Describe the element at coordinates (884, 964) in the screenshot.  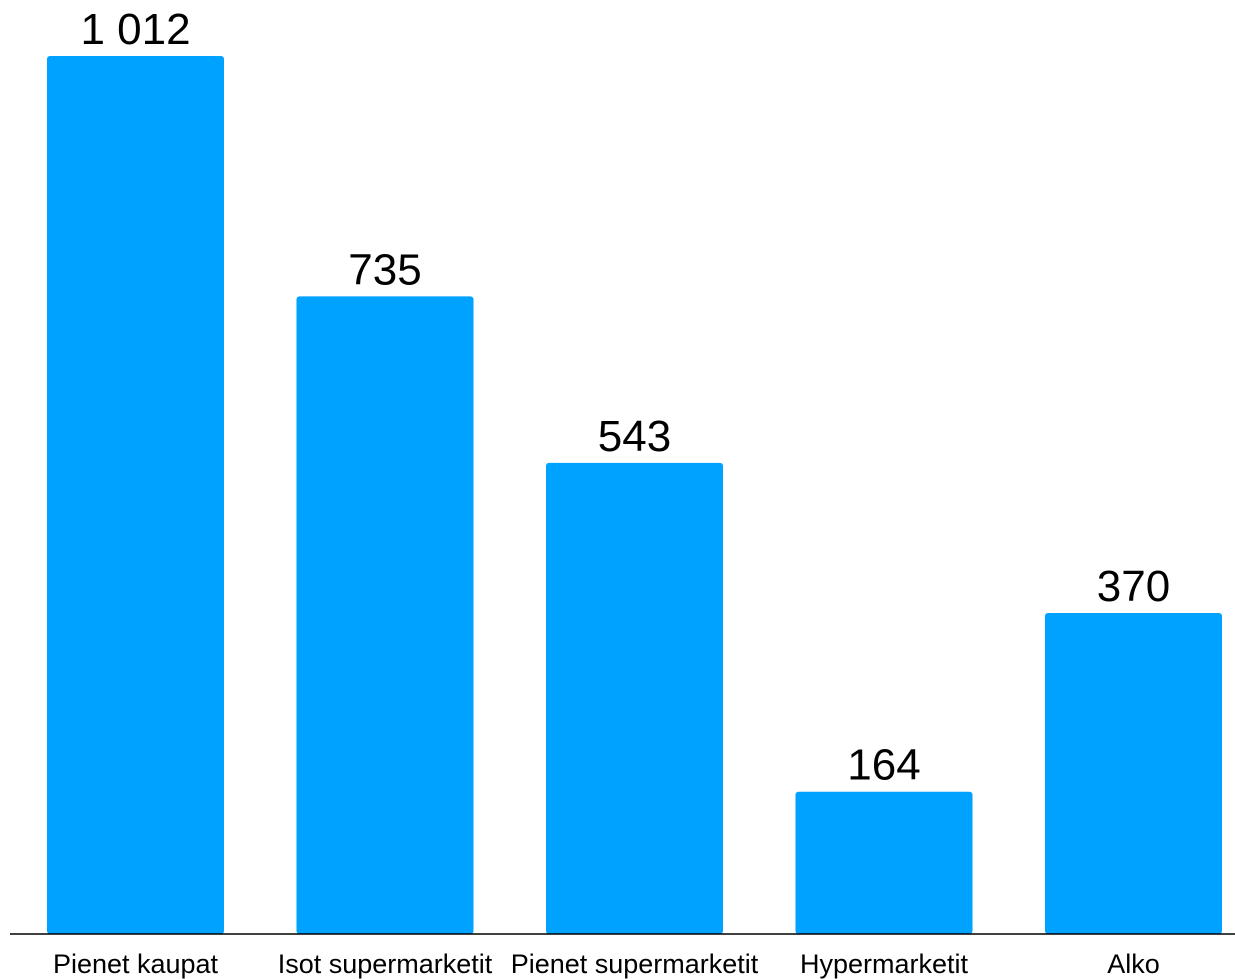
I see `category-label-3: Hypermarketit` at that location.